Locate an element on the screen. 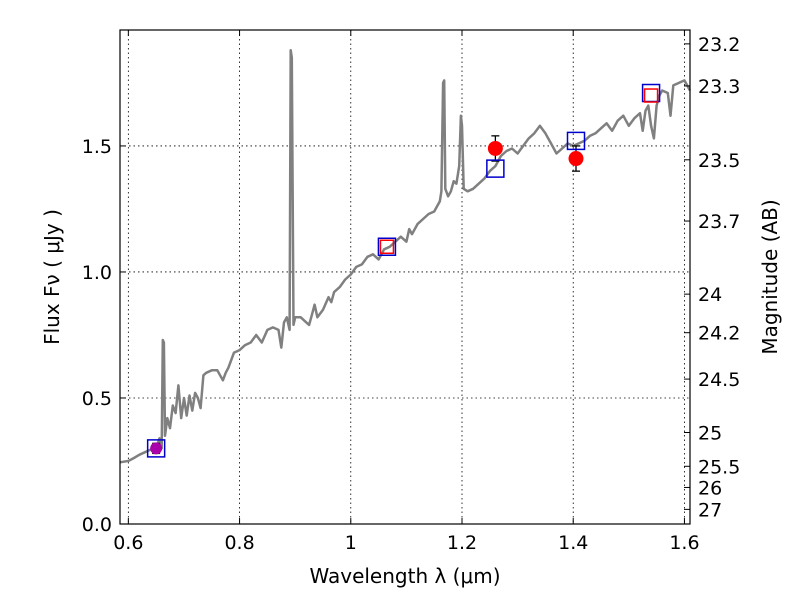  marker-detection is located at coordinates (156, 448).